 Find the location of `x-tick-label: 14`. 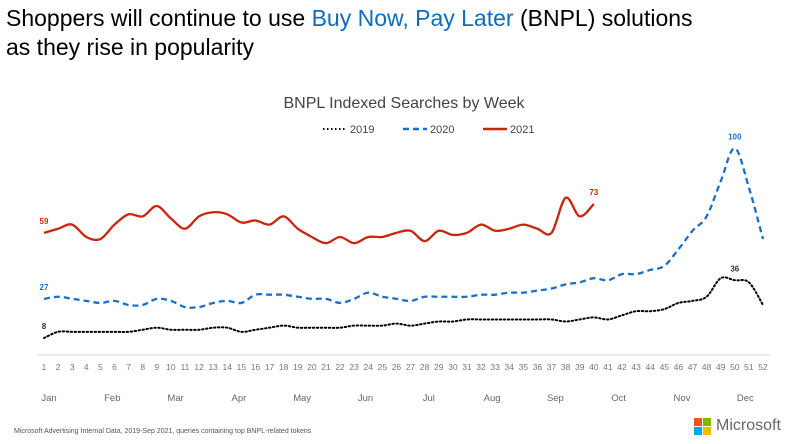

x-tick-label: 14 is located at coordinates (228, 367).